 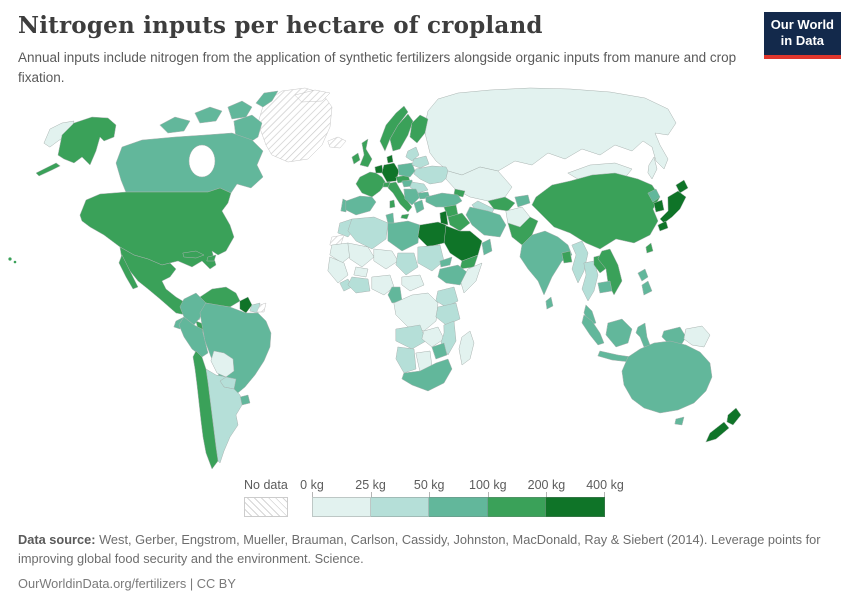 I want to click on country-belarus, so click(x=420, y=162).